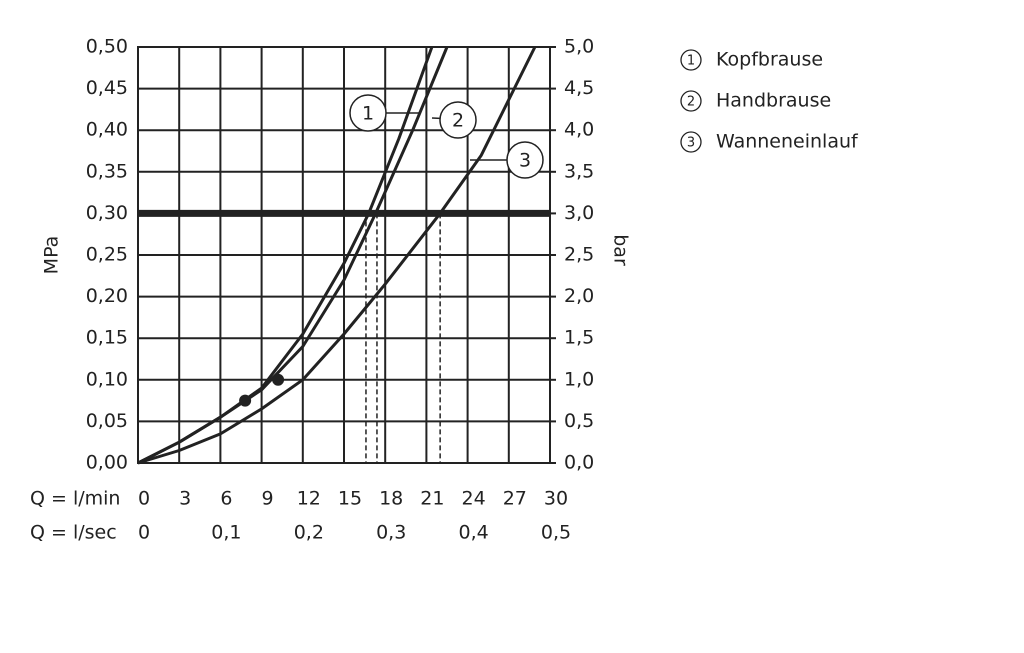 This screenshot has height=653, width=1024. I want to click on legend-number: 1, so click(691, 61).